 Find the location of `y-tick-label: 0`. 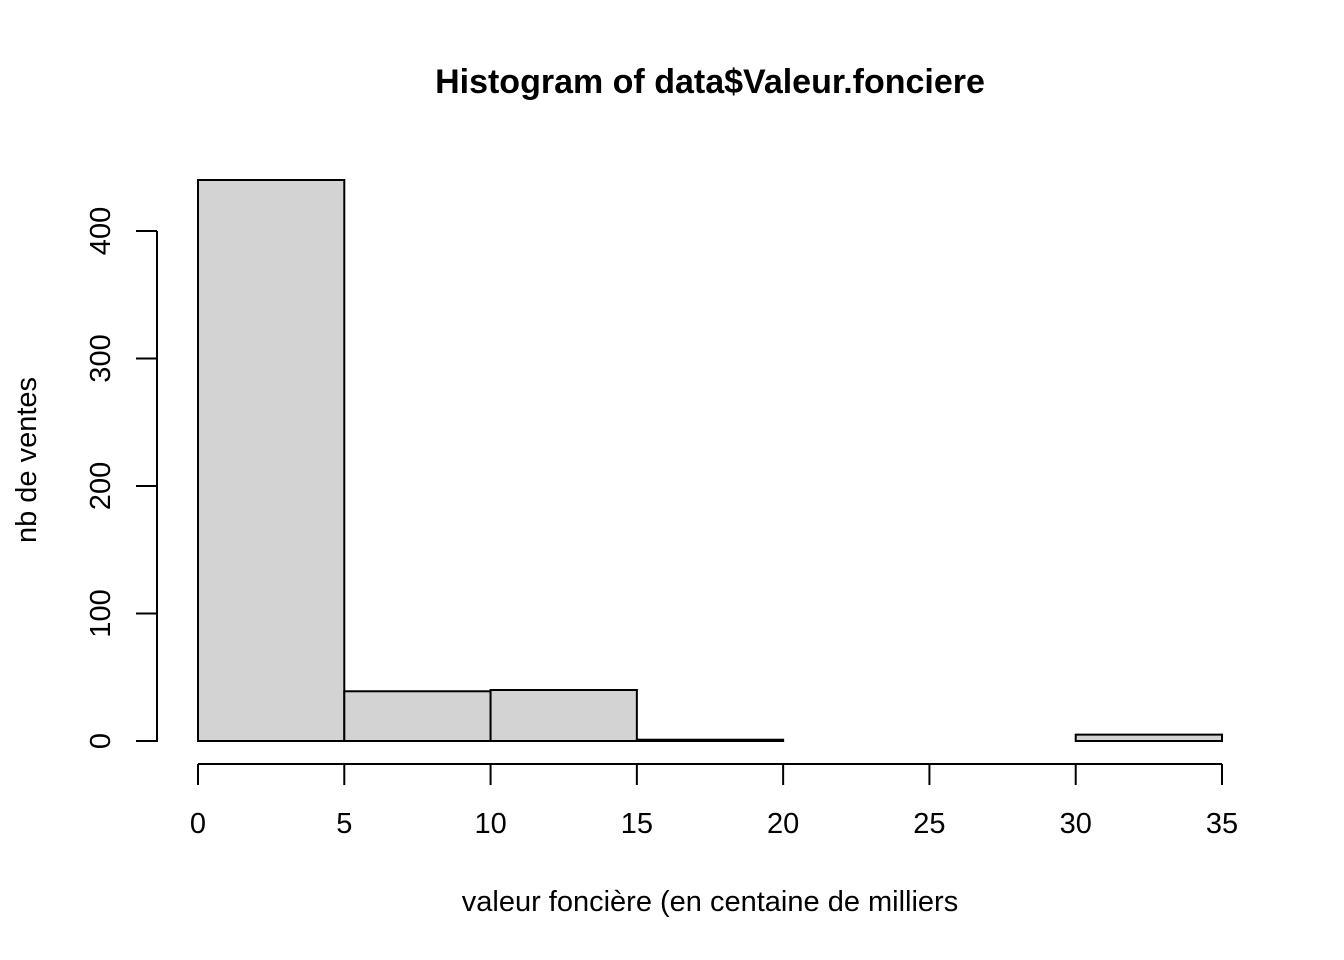

y-tick-label: 0 is located at coordinates (101, 741).